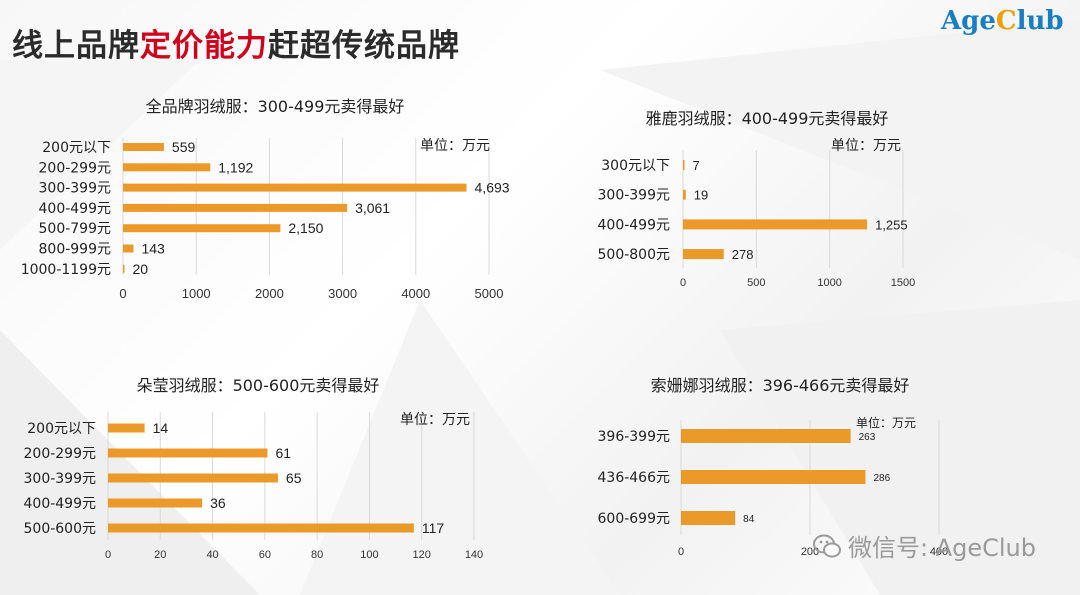 The height and width of the screenshot is (595, 1080). What do you see at coordinates (422, 555) in the screenshot?
I see `x-tick-label: 120` at bounding box center [422, 555].